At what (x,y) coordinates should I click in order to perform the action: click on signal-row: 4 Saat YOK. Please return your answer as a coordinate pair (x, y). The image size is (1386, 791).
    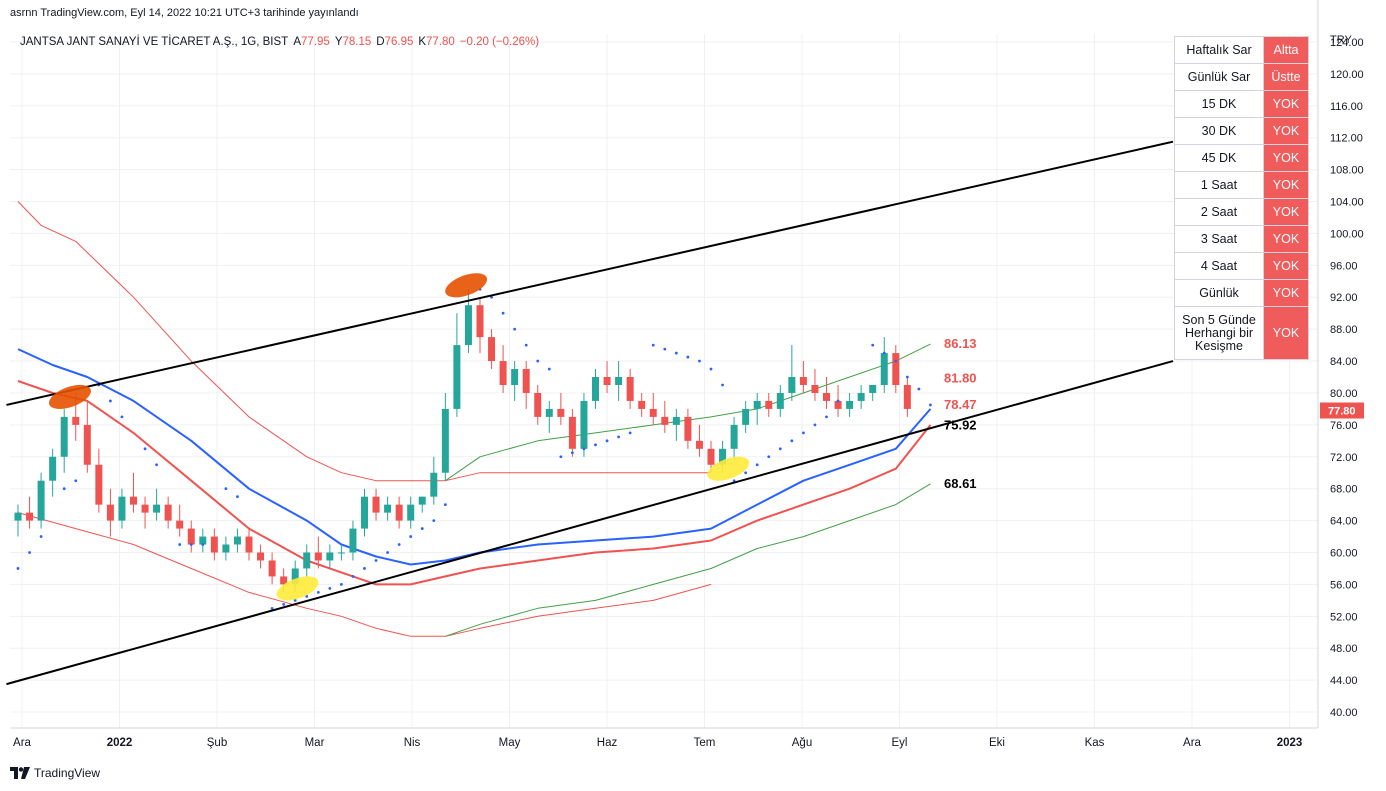
    Looking at the image, I should click on (1241, 266).